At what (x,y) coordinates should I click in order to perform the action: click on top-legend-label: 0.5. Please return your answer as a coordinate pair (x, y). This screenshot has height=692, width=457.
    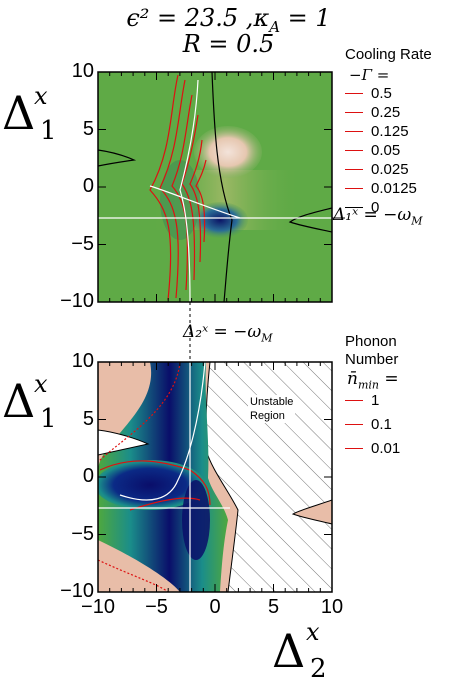
    Looking at the image, I should click on (381, 93).